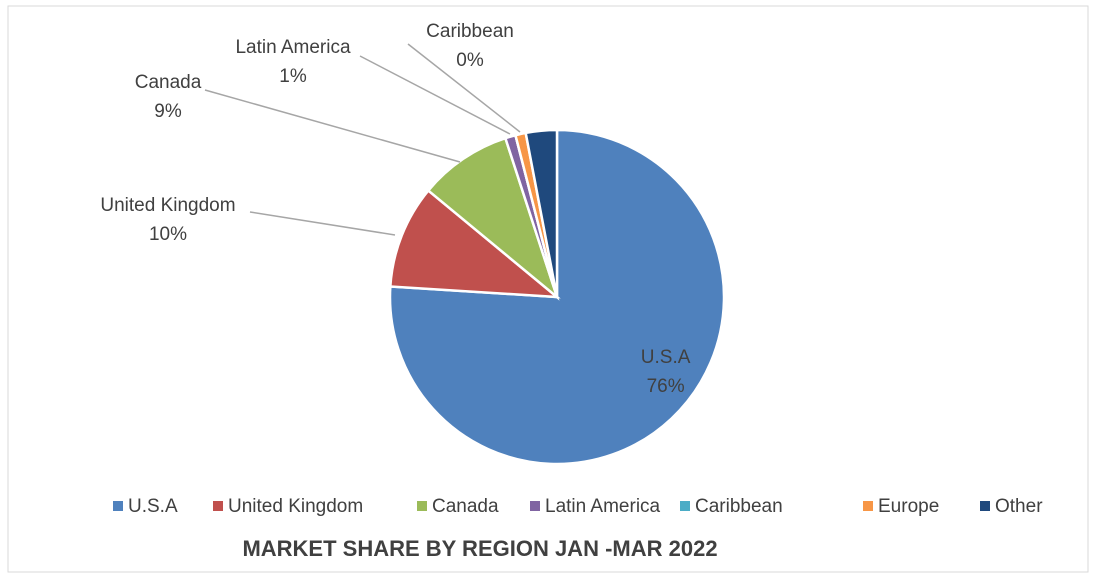 Image resolution: width=1094 pixels, height=577 pixels. I want to click on legend-label: Other, so click(1019, 506).